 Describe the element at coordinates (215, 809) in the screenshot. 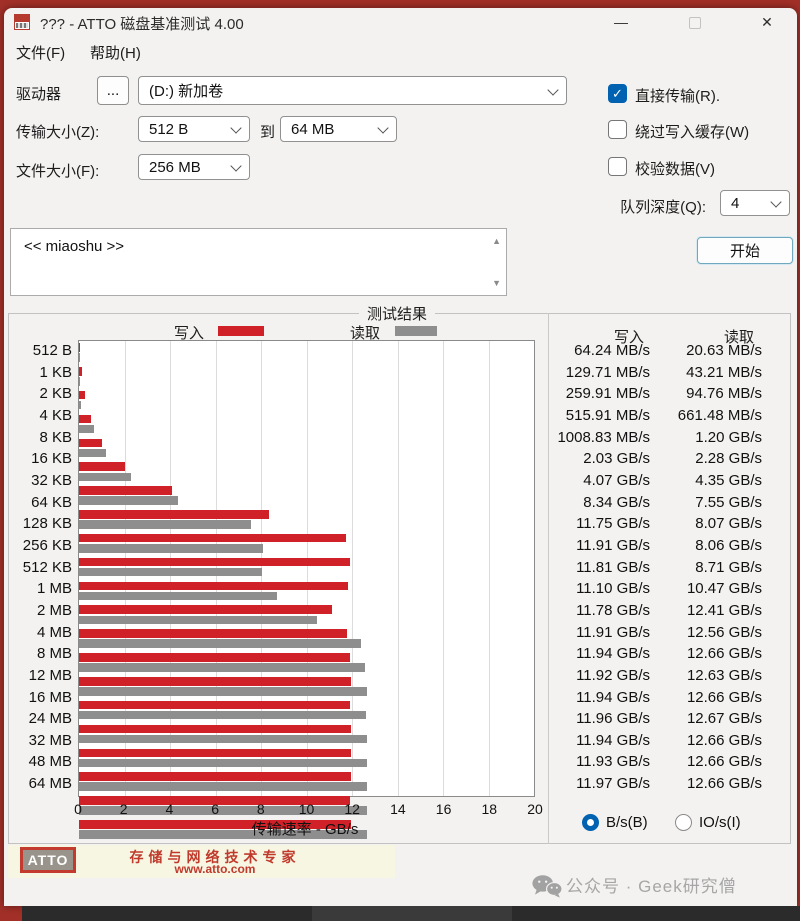

I see `x-tick: 6` at that location.